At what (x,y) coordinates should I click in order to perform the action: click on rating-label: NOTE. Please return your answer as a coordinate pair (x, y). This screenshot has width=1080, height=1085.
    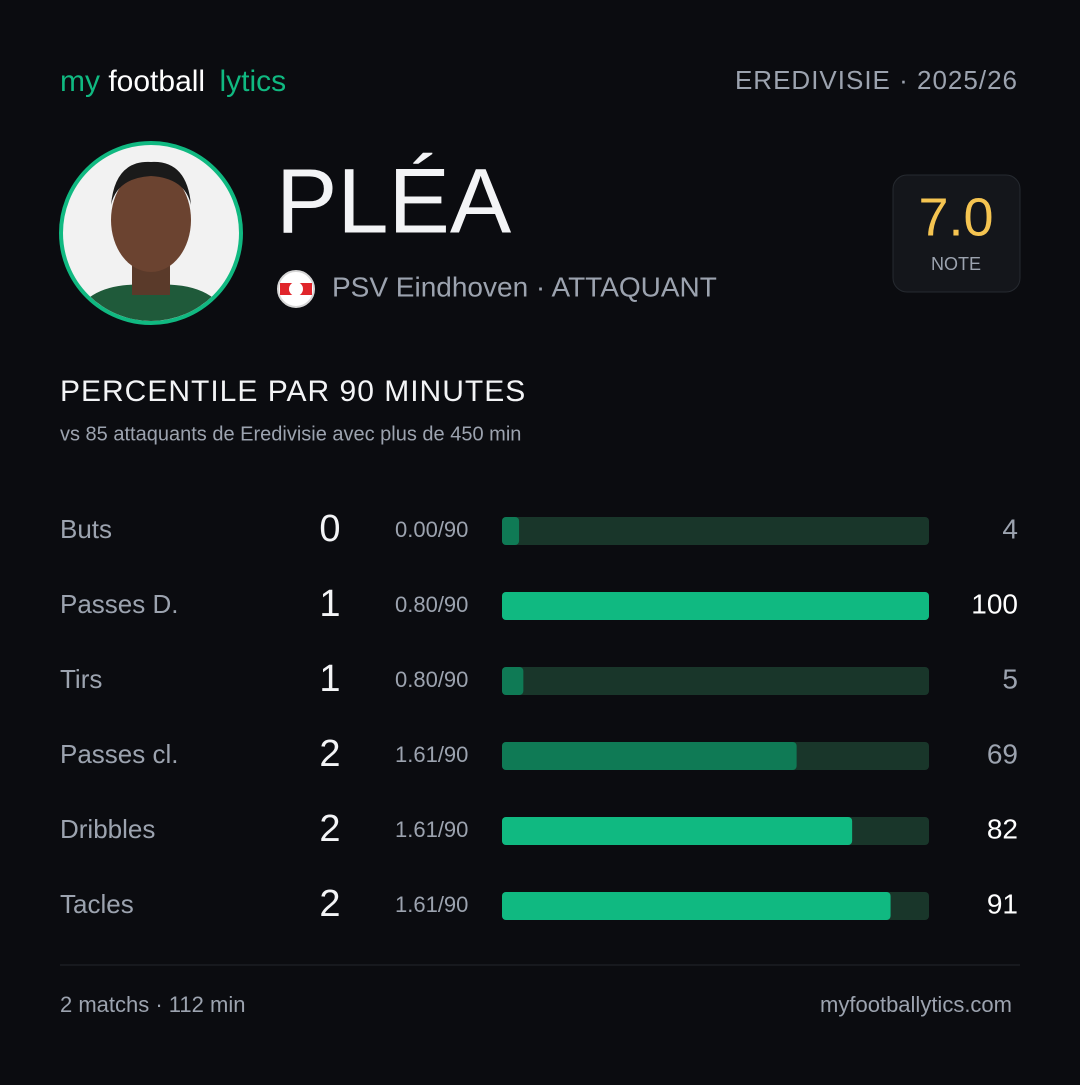
    Looking at the image, I should click on (956, 264).